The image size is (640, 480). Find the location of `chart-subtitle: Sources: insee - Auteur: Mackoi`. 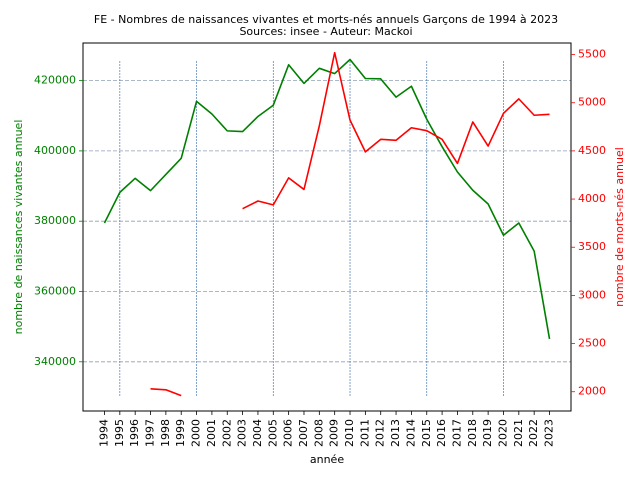

chart-subtitle: Sources: insee - Auteur: Mackoi is located at coordinates (325, 31).